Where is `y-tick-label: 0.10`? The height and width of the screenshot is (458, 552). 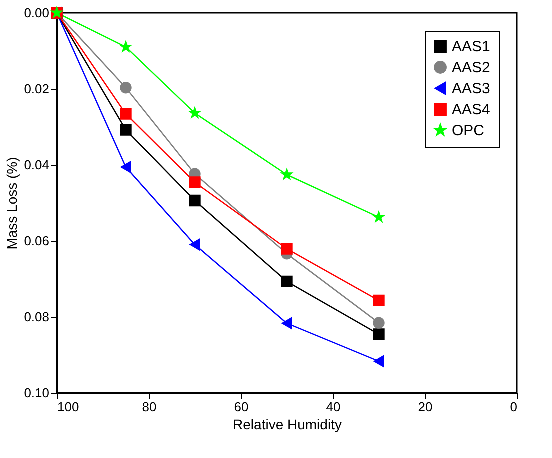 y-tick-label: 0.10 is located at coordinates (37, 393).